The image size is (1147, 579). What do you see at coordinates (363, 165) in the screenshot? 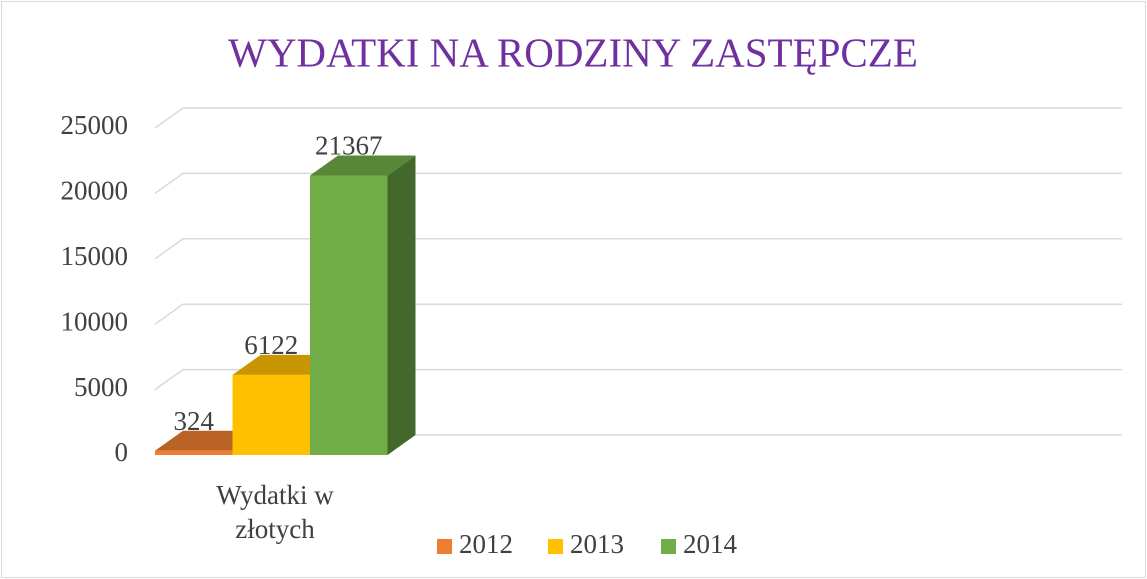
I see `bar-top` at bounding box center [363, 165].